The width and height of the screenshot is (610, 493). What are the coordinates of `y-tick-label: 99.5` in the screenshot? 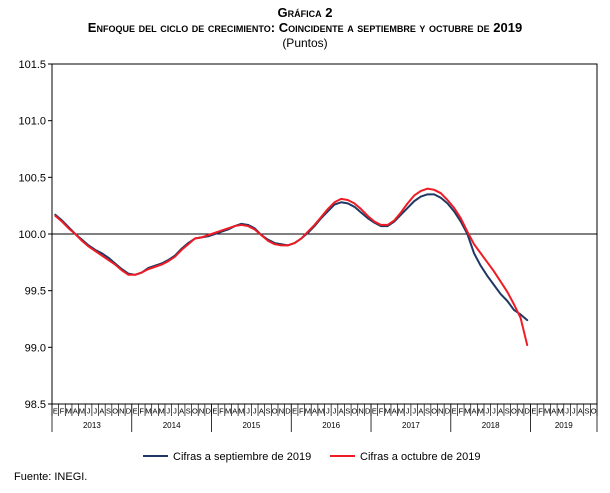 It's located at (35, 292).